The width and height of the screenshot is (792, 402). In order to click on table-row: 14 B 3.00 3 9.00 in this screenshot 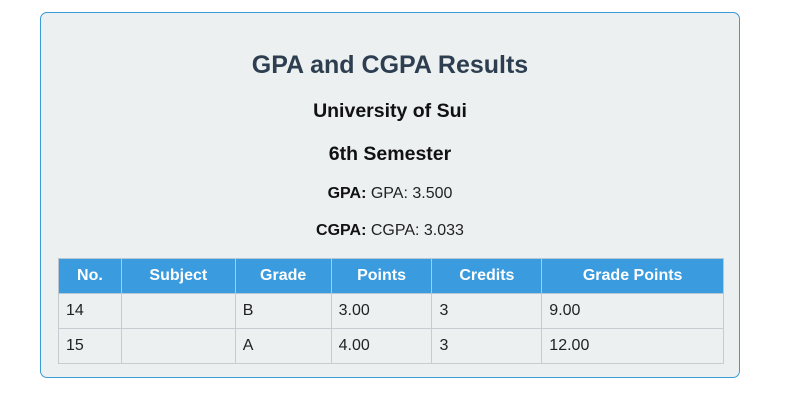, I will do `click(391, 311)`.